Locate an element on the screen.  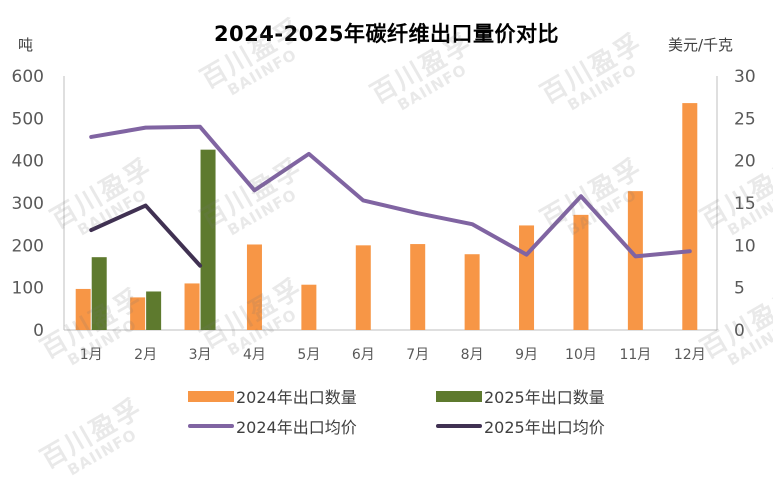
legend-swatch-2025-price is located at coordinates (459, 426).